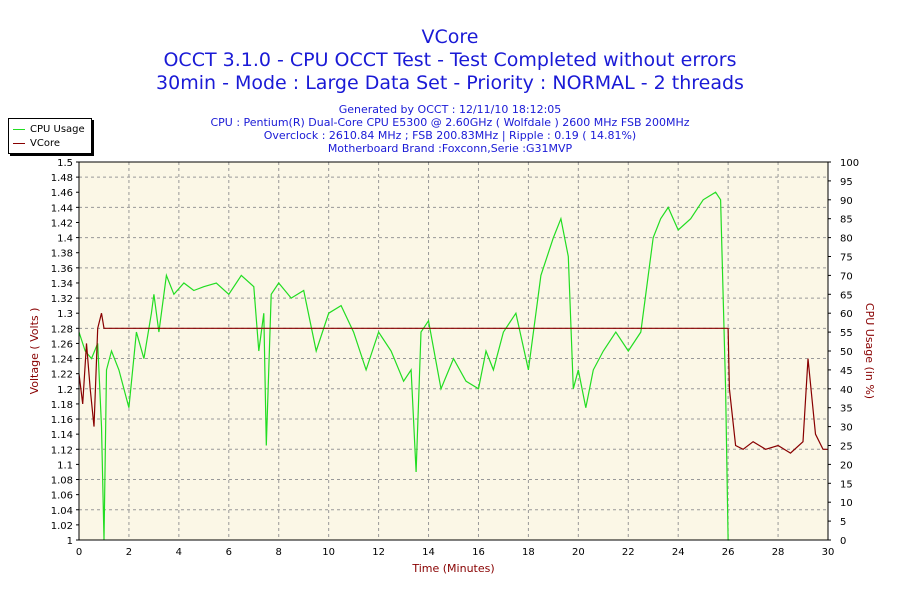 The height and width of the screenshot is (600, 900). Describe the element at coordinates (846, 503) in the screenshot. I see `y2-tick-label: 10` at that location.